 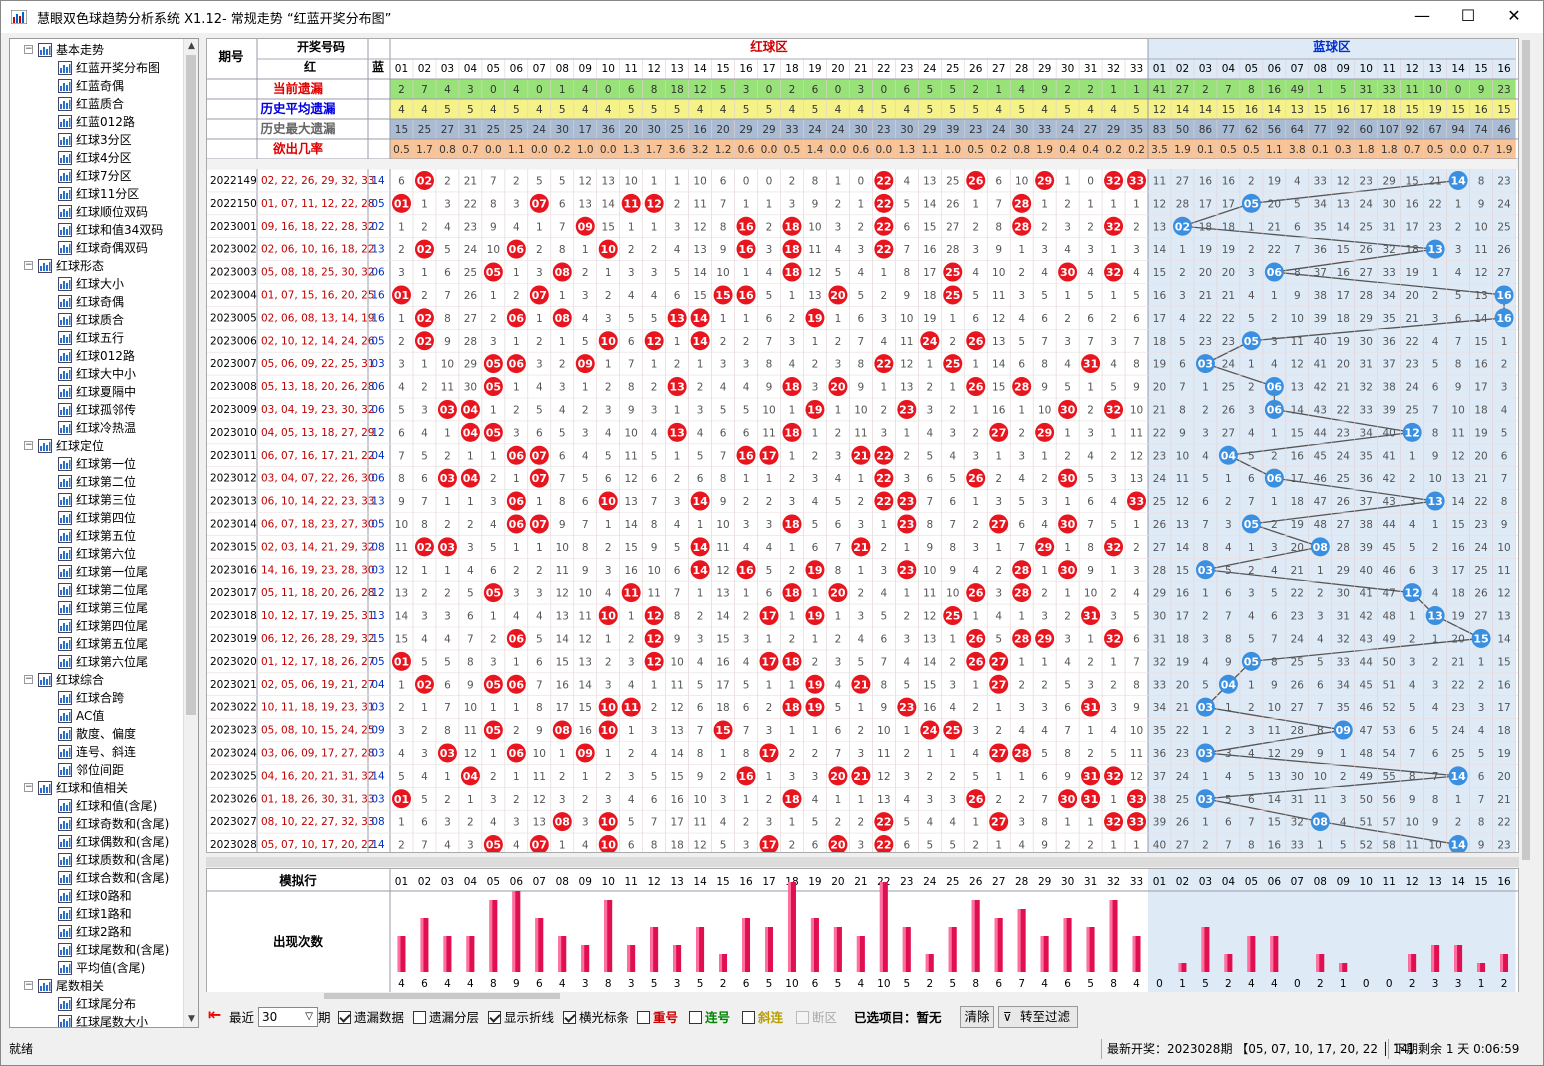 What do you see at coordinates (97, 572) in the screenshot?
I see `tree-item: 红球第一位尾` at bounding box center [97, 572].